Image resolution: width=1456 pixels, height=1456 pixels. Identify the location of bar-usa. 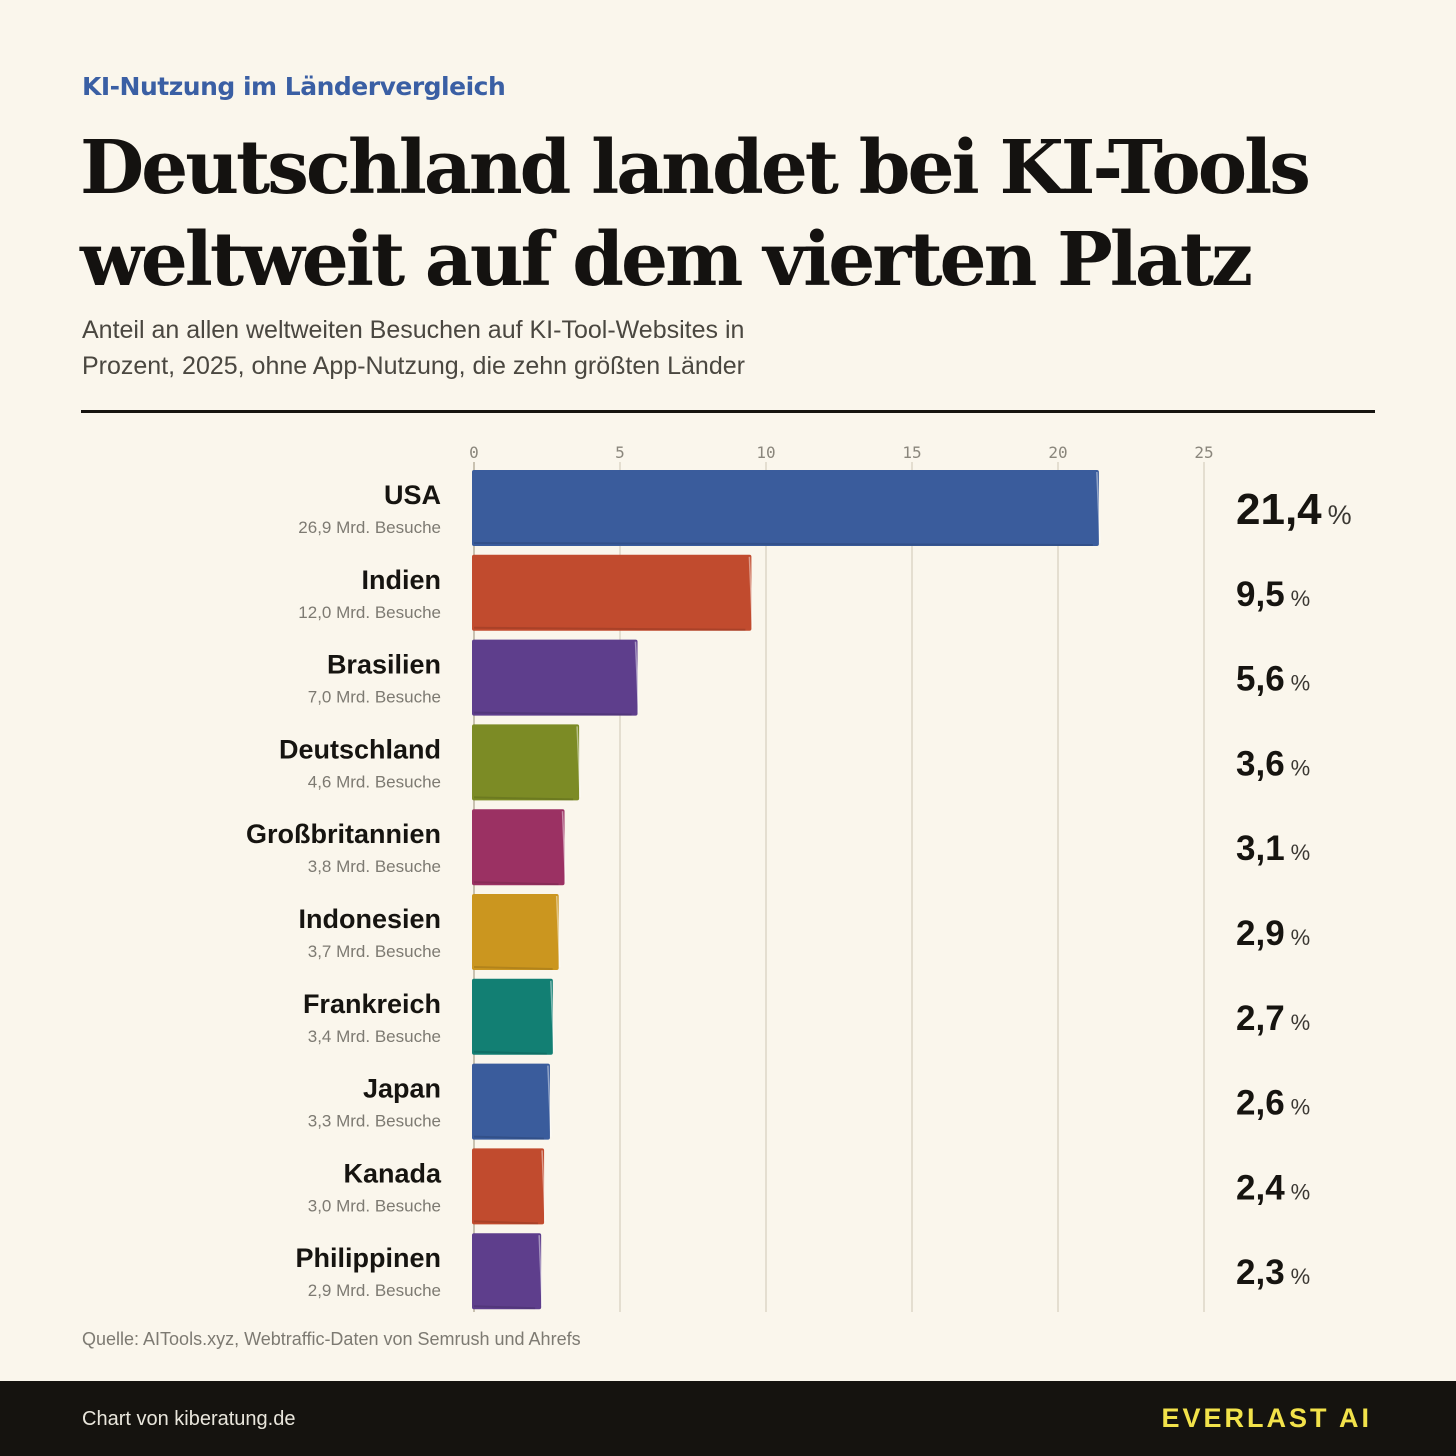
(785, 508).